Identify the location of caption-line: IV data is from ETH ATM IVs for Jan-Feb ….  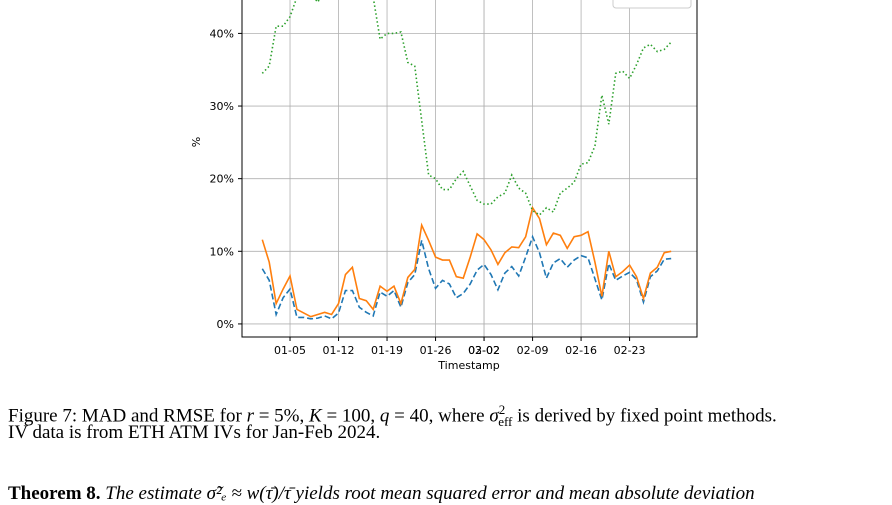
(194, 432).